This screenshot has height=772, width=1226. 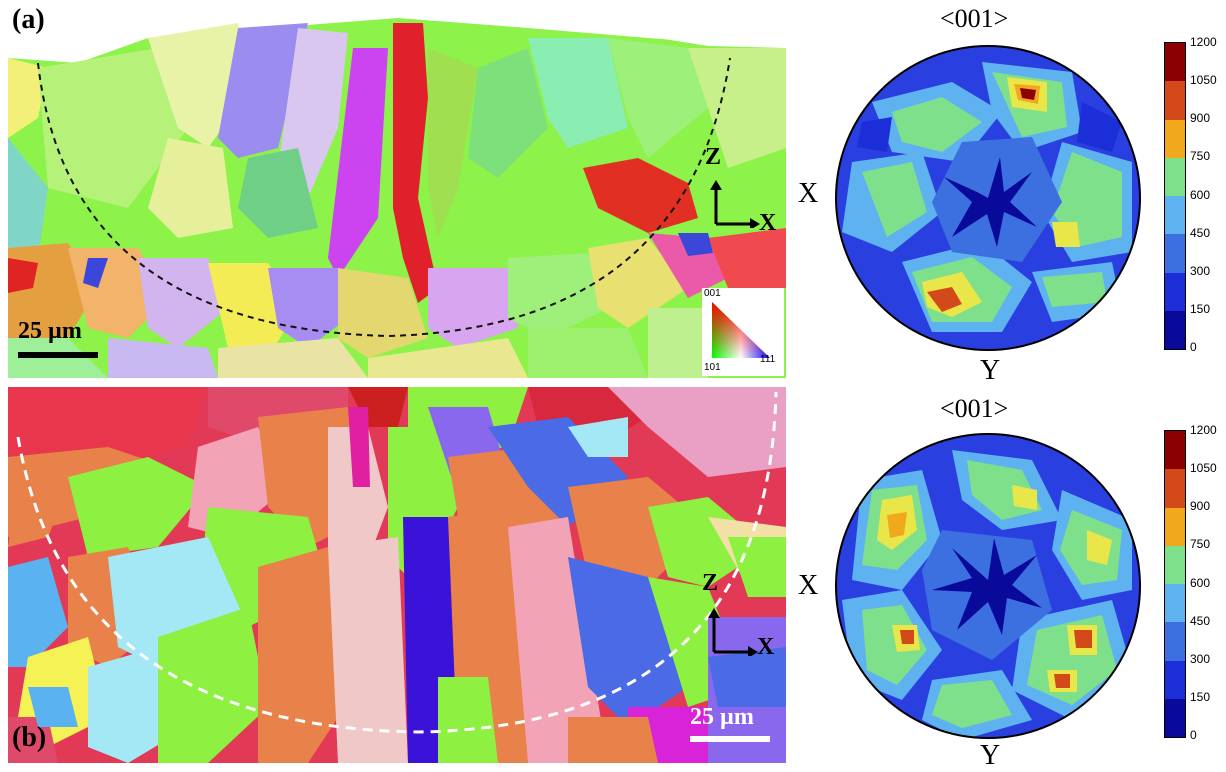 I want to click on colorbar-b-tick: 150, so click(x=1200, y=697).